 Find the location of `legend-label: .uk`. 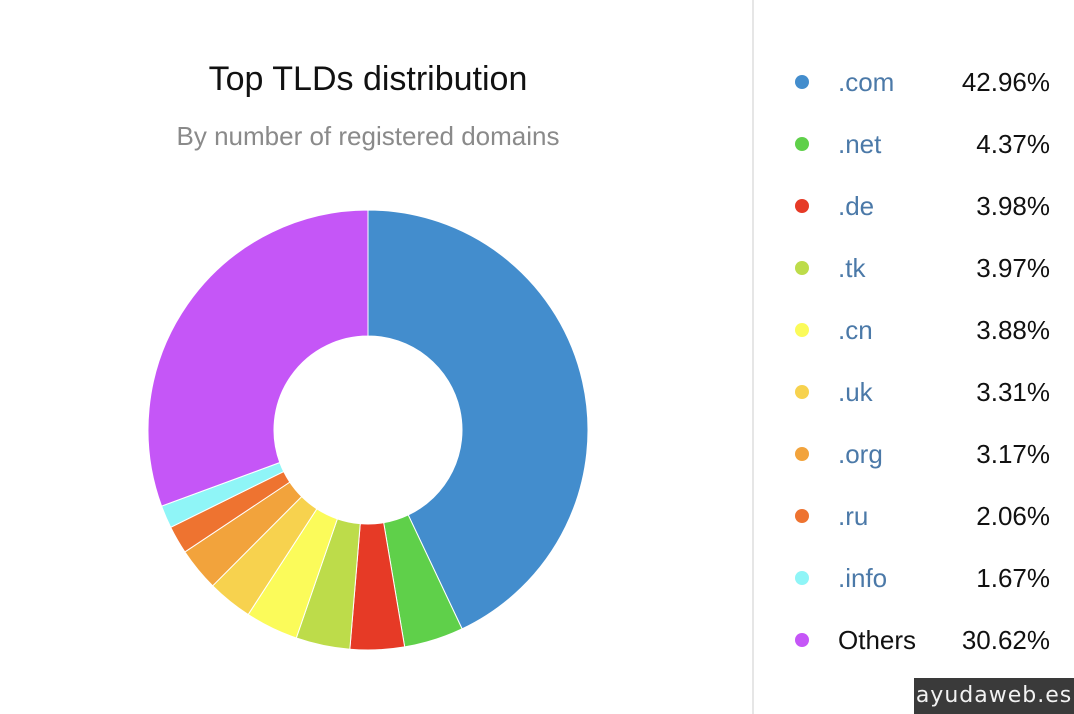

legend-label: .uk is located at coordinates (855, 392).